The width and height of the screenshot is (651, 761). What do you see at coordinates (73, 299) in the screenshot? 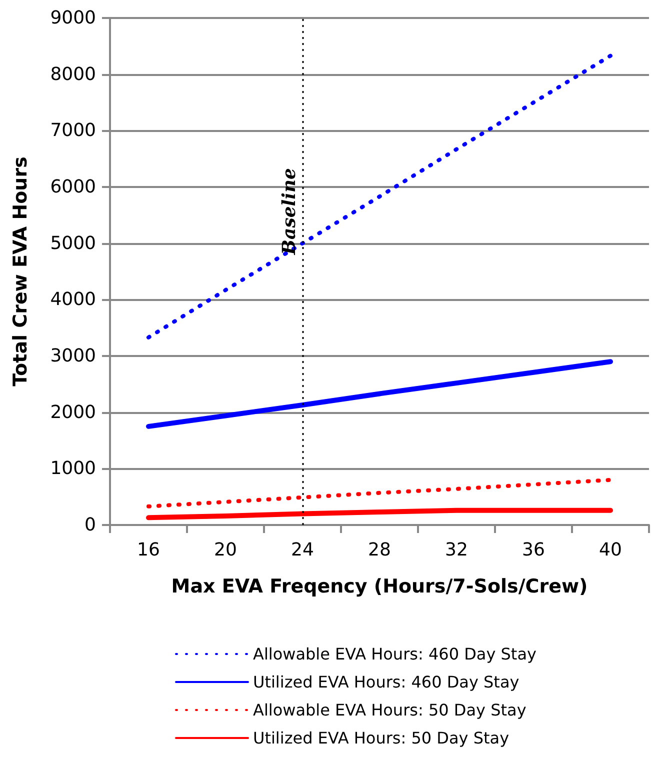
I see `y-tick-label: 4000` at bounding box center [73, 299].